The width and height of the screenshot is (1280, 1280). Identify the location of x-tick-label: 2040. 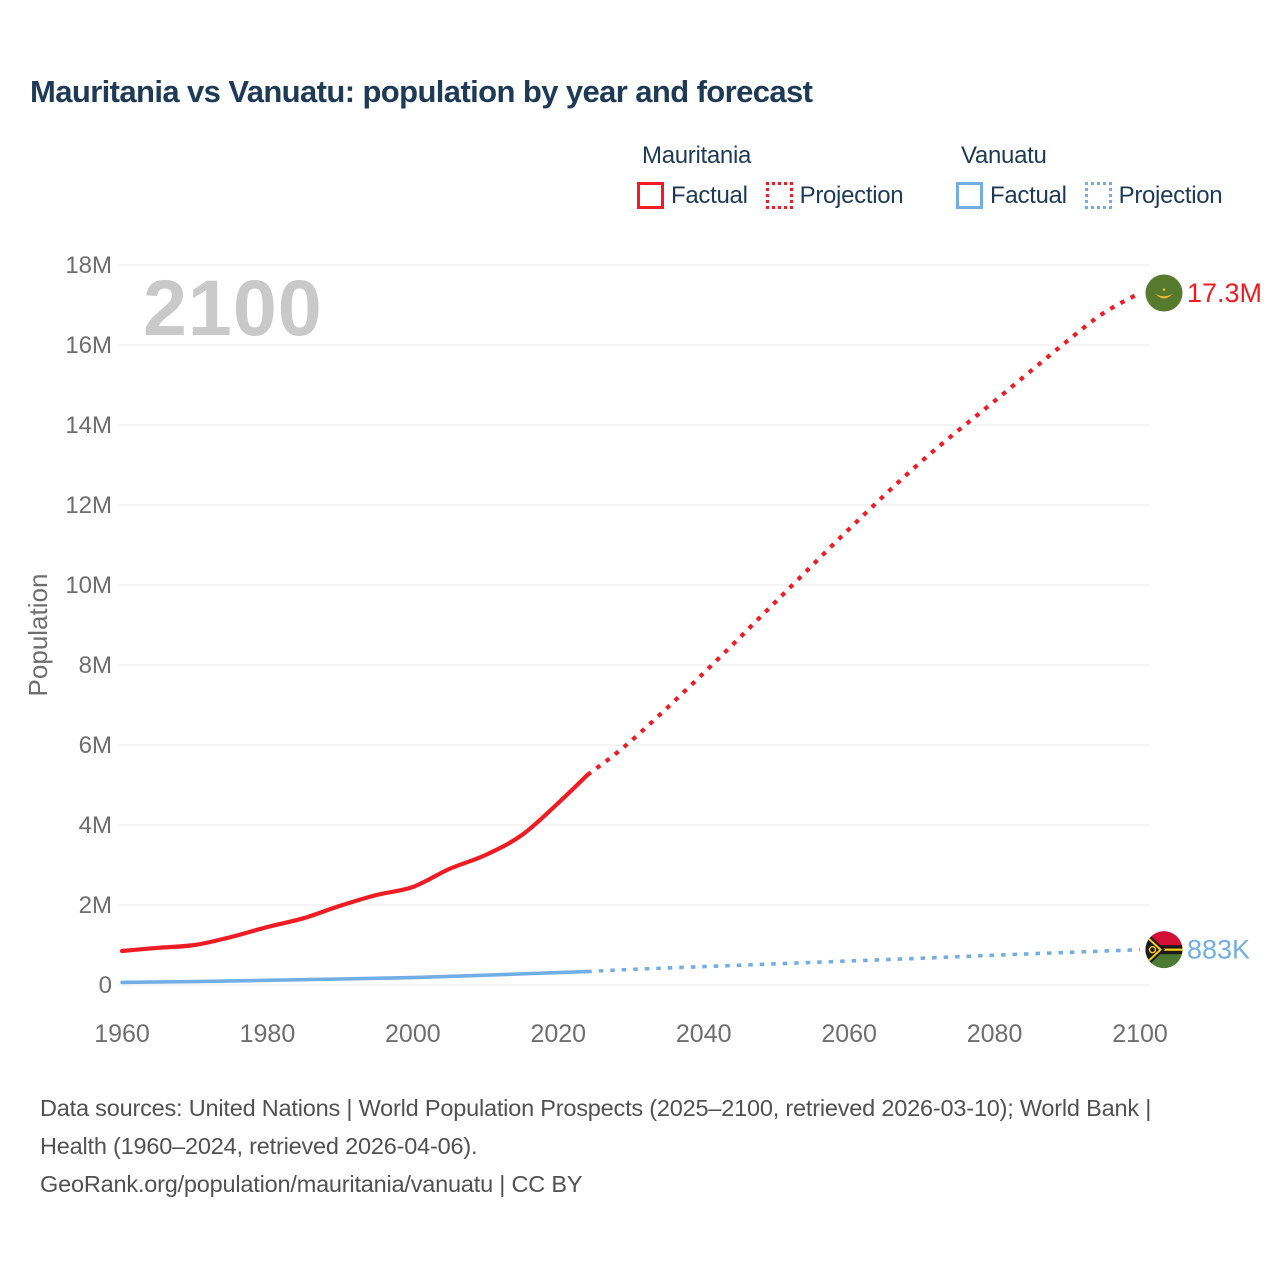
(704, 1034).